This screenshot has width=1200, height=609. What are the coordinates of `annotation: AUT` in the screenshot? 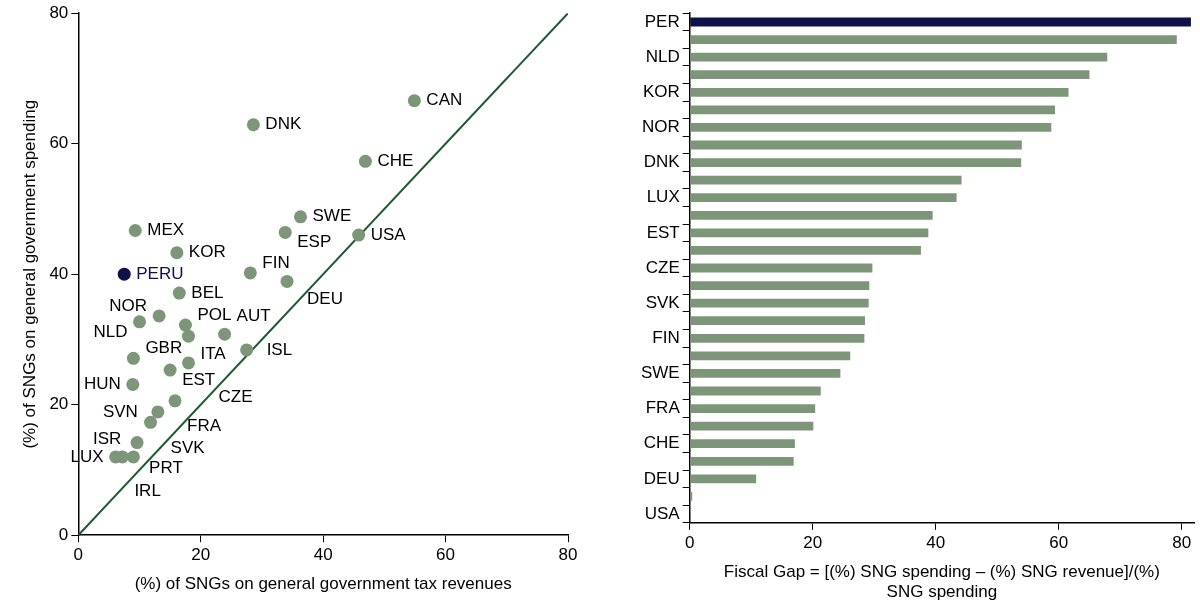 It's located at (253, 315).